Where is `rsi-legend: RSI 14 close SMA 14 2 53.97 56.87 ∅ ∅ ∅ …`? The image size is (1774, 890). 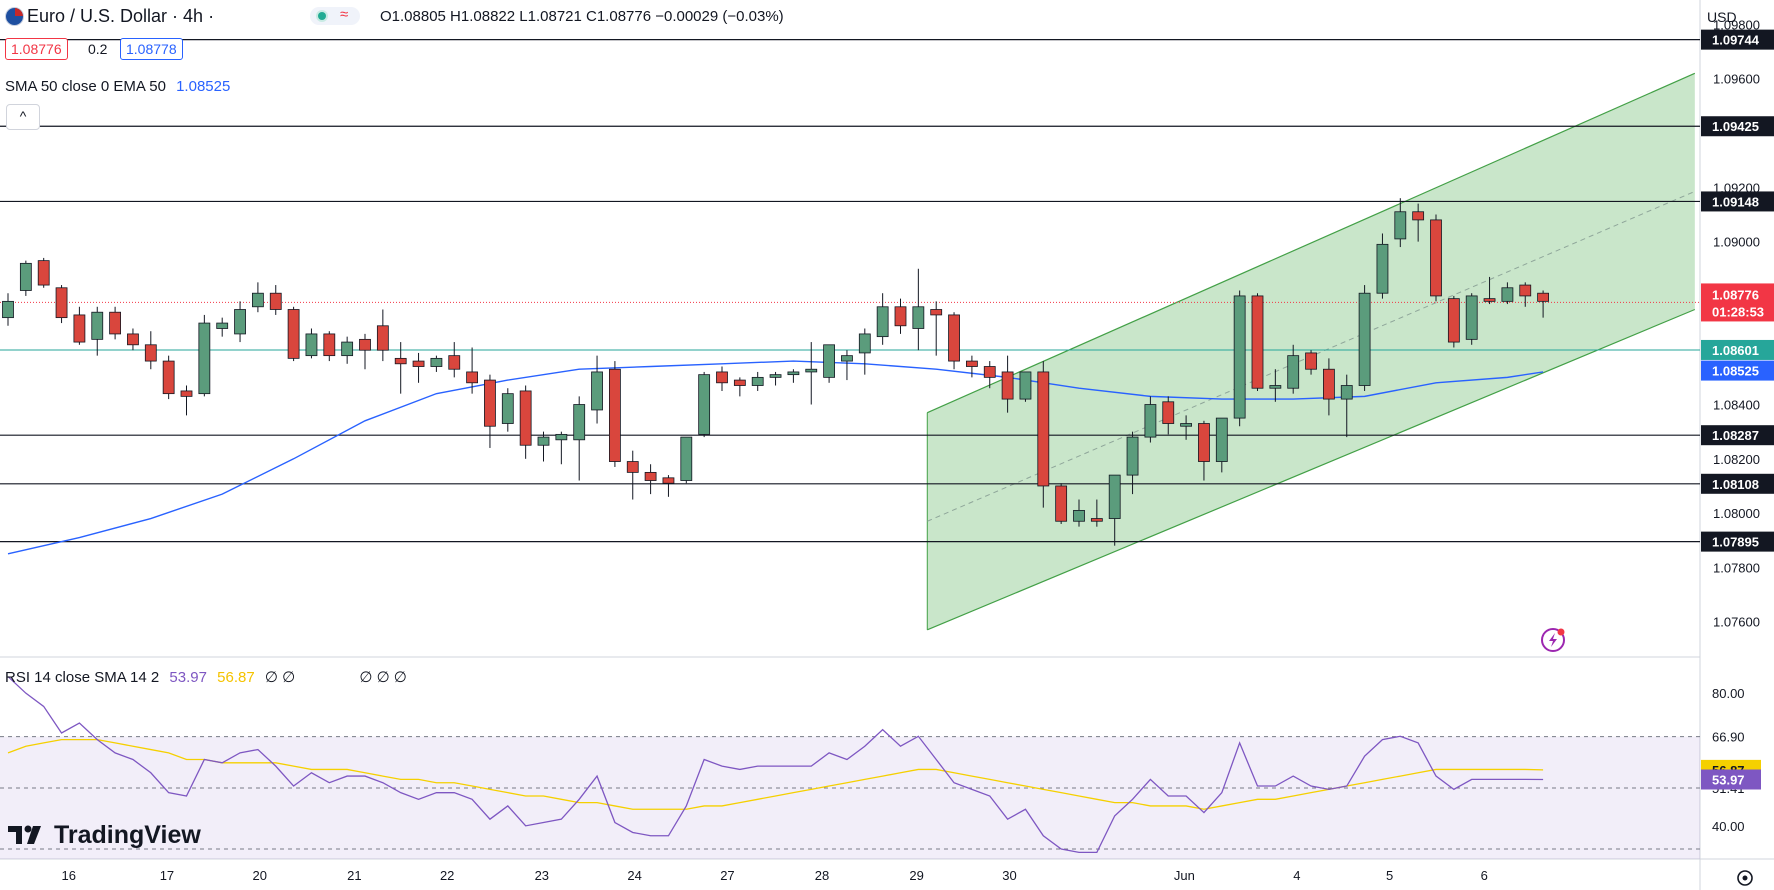 rsi-legend: RSI 14 close SMA 14 2 53.97 56.87 ∅ ∅ ∅ … is located at coordinates (206, 677).